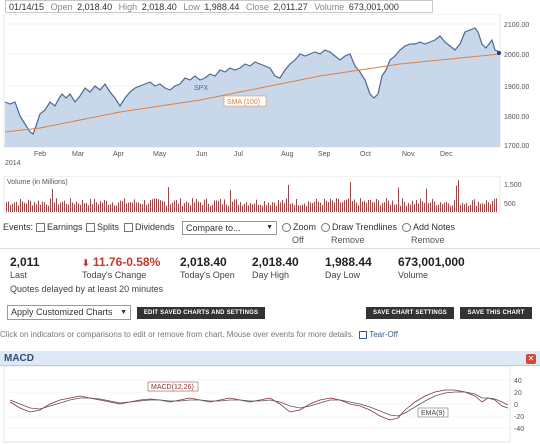 The image size is (540, 444). I want to click on draw-remove-link: Remove, so click(348, 240).